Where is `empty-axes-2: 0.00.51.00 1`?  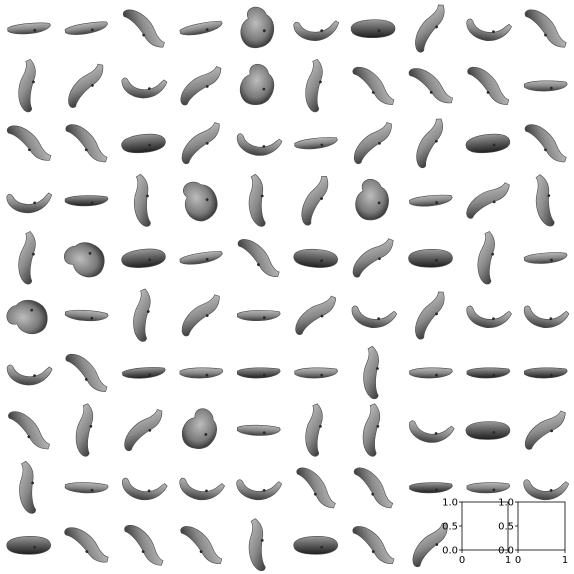
empty-axes-2: 0.00.51.00 1 is located at coordinates (533, 532).